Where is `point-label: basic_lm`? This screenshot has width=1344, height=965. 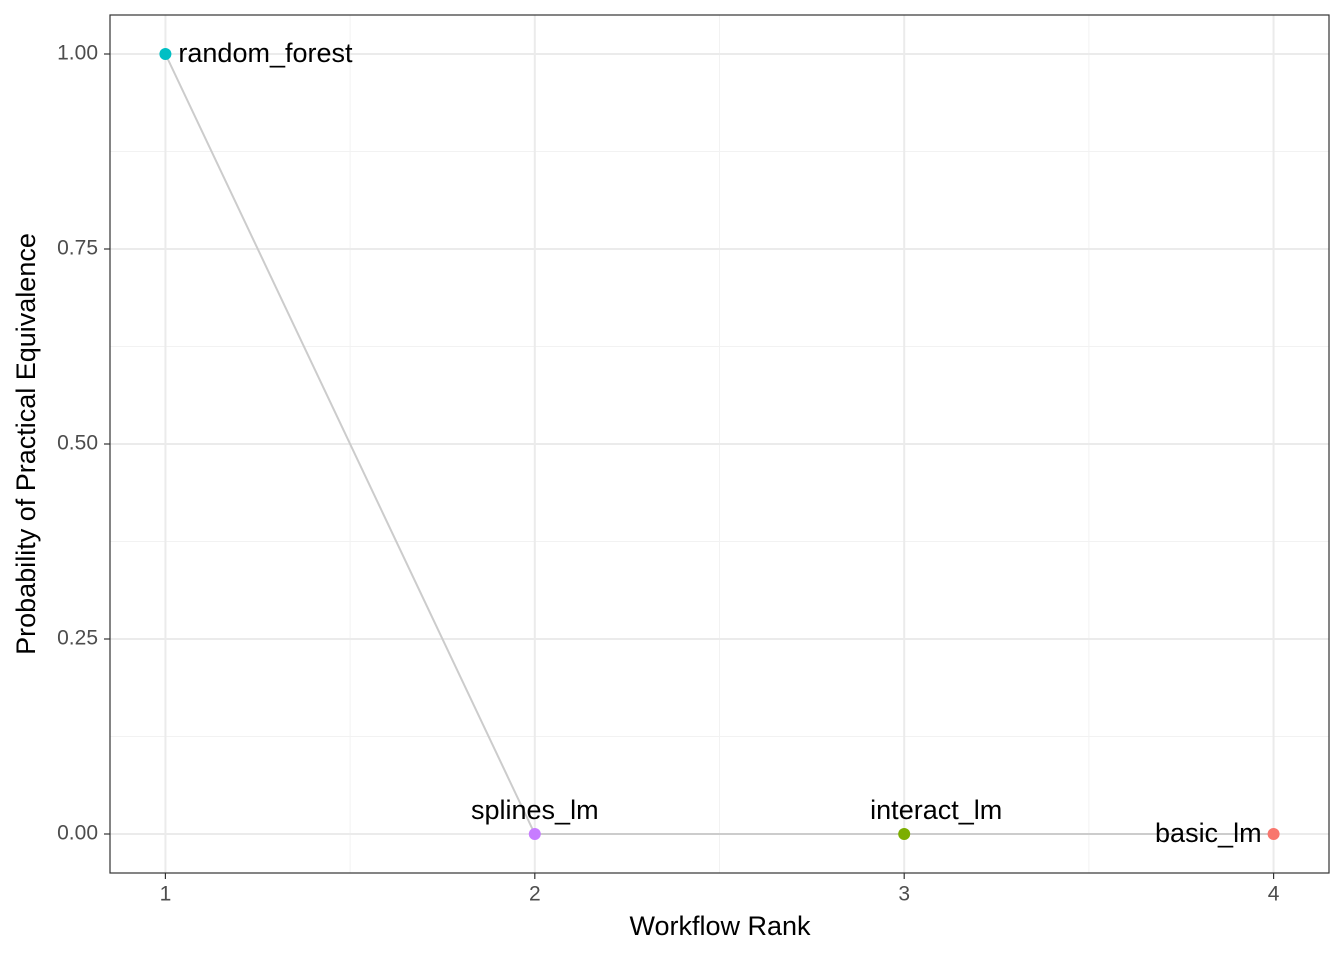 point-label: basic_lm is located at coordinates (1208, 833).